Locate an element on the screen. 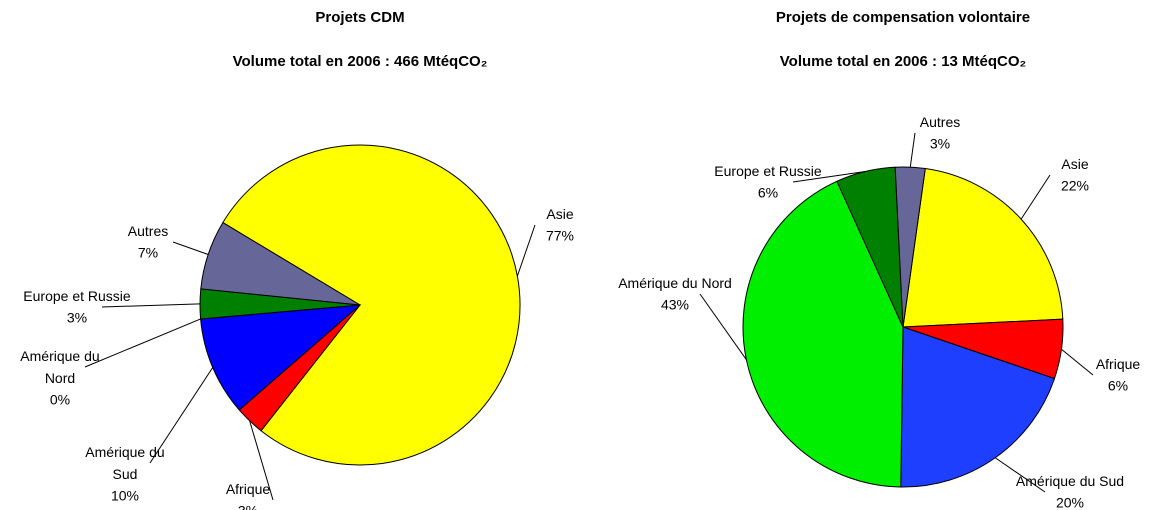 This screenshot has height=510, width=1163. value-label: 20% is located at coordinates (1070, 502).